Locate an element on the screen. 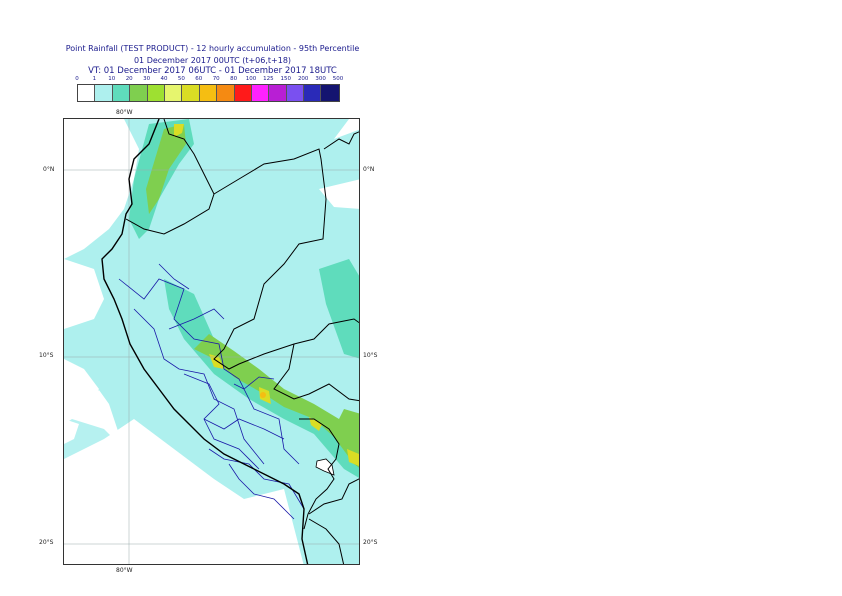 The width and height of the screenshot is (842, 596). regional-boundaries is located at coordinates (211, 391).